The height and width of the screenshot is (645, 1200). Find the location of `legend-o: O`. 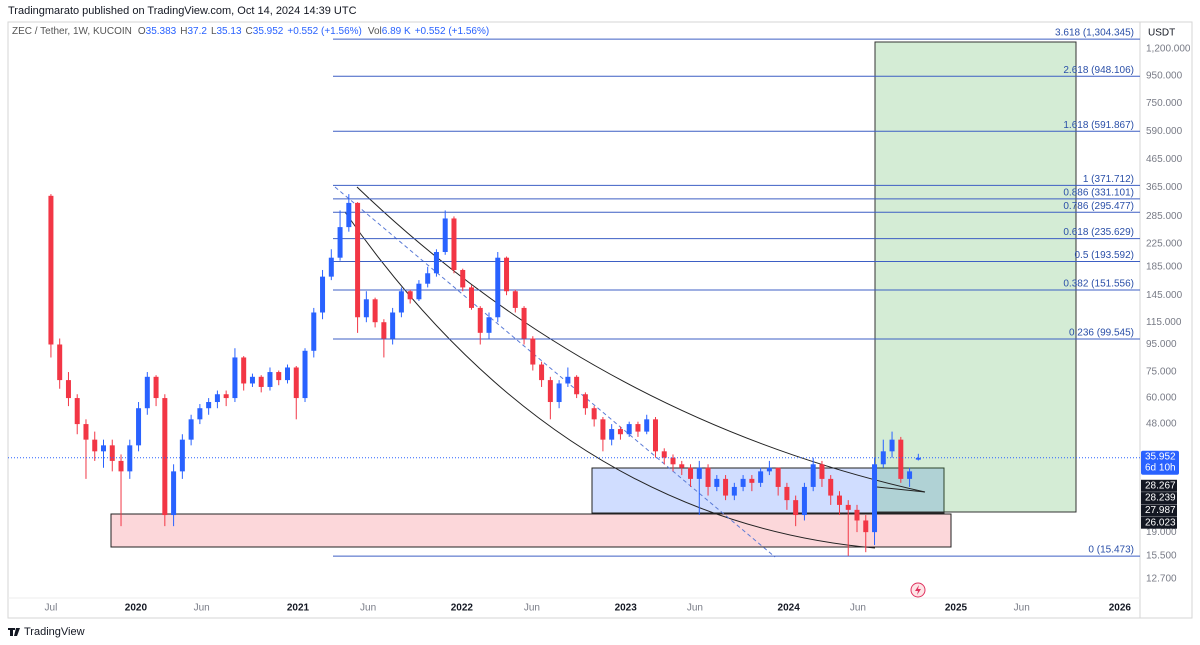

legend-o: O is located at coordinates (142, 31).